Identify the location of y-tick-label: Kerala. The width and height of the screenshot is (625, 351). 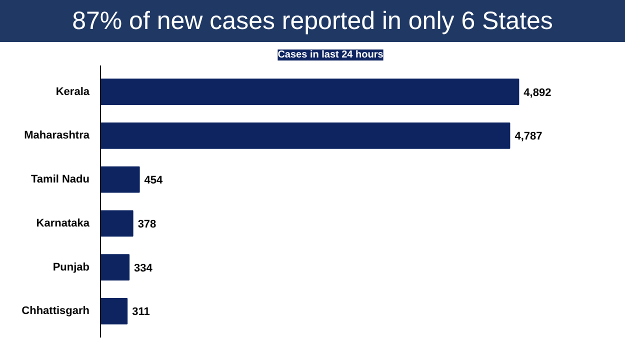
(73, 92).